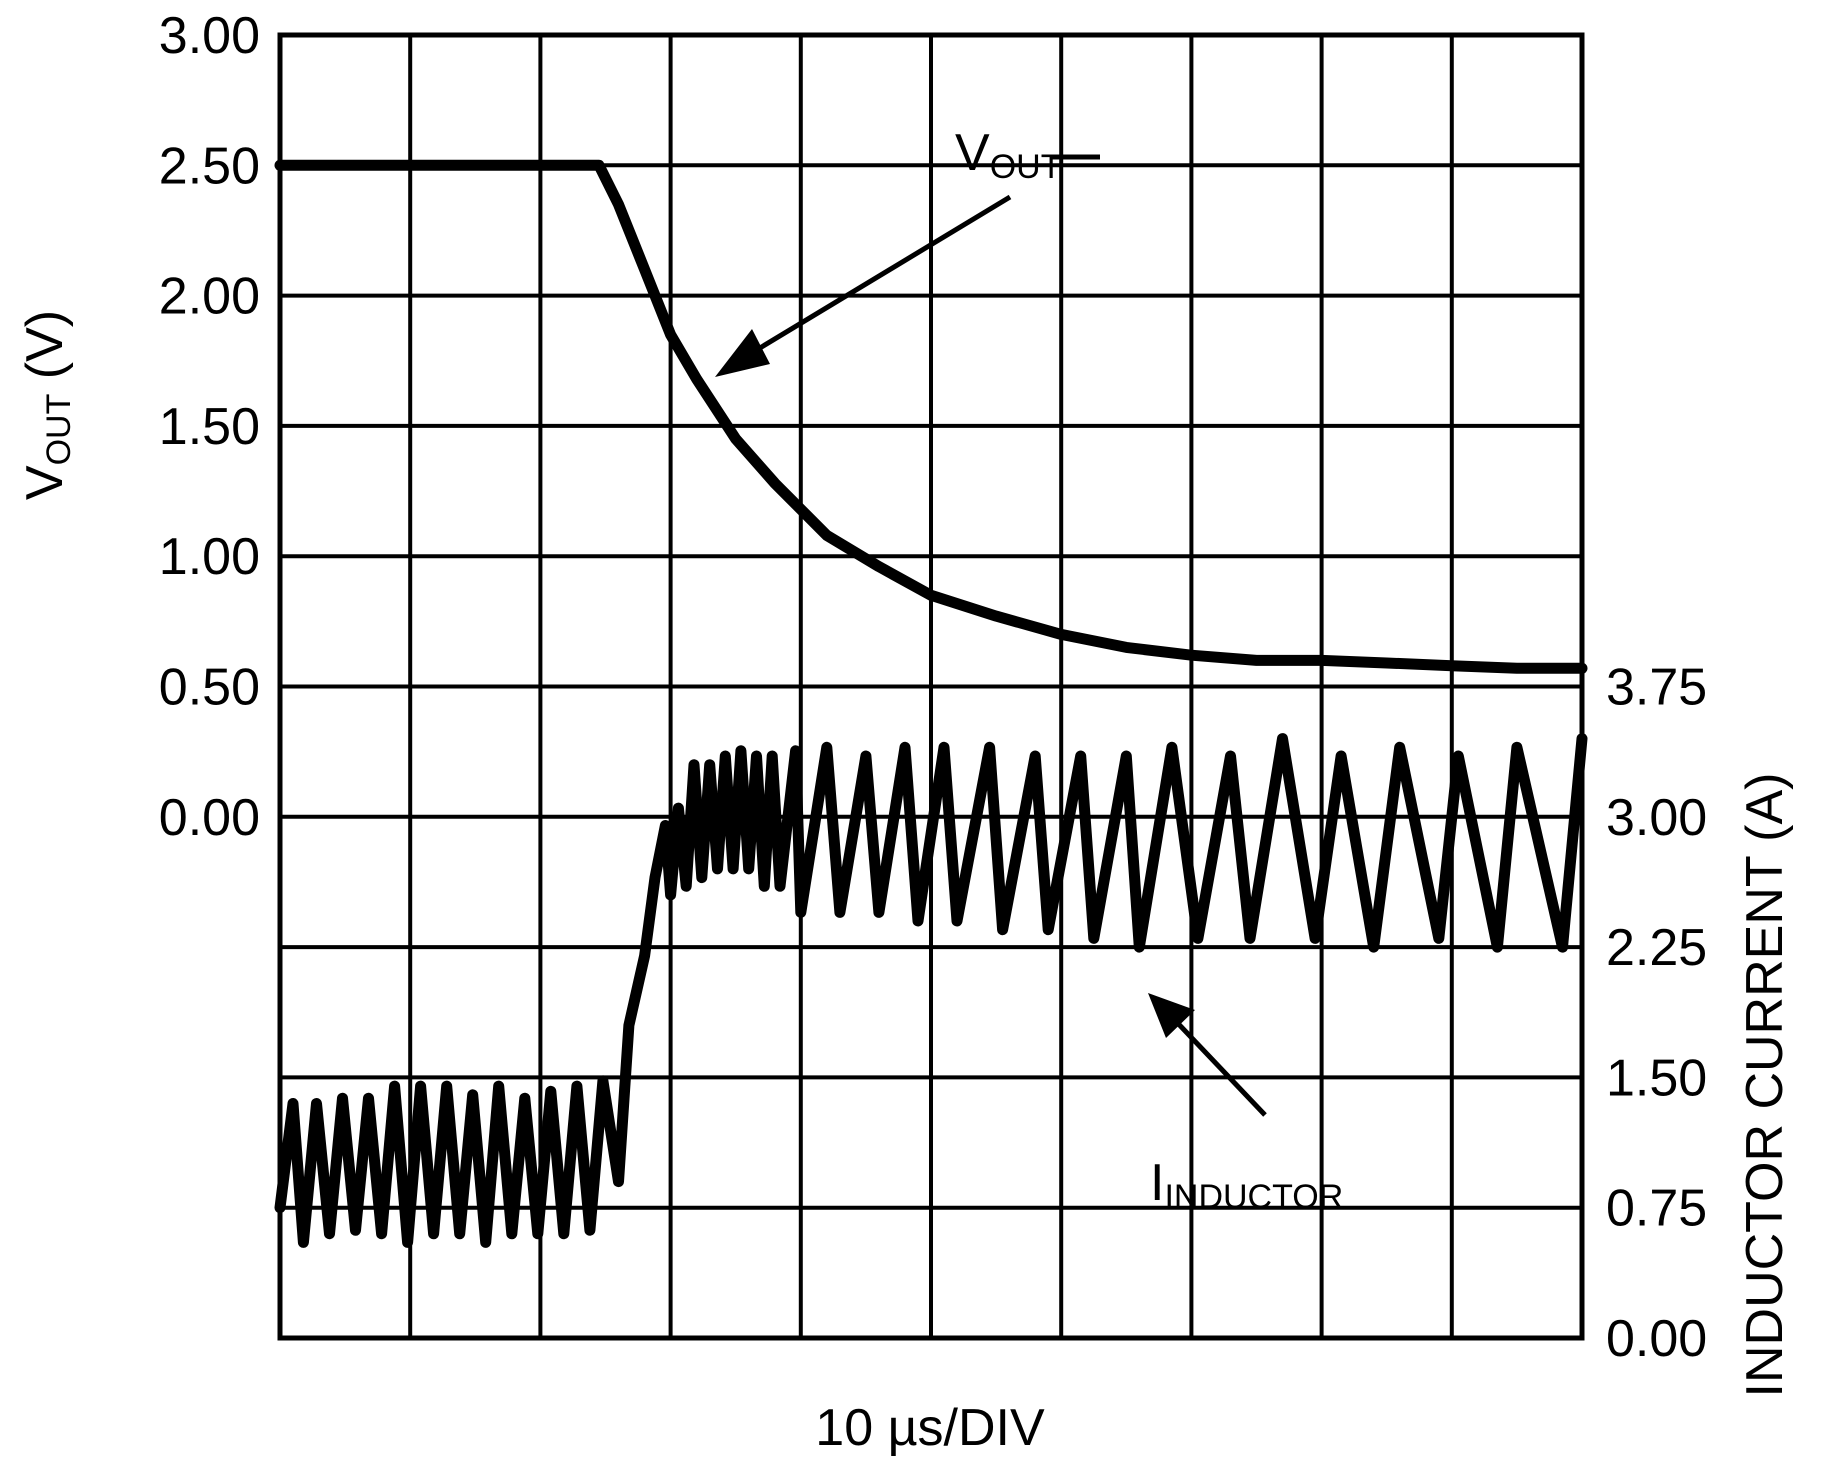 The width and height of the screenshot is (1823, 1465). What do you see at coordinates (1157, 1183) in the screenshot?
I see `inductor-annotation-main: I` at bounding box center [1157, 1183].